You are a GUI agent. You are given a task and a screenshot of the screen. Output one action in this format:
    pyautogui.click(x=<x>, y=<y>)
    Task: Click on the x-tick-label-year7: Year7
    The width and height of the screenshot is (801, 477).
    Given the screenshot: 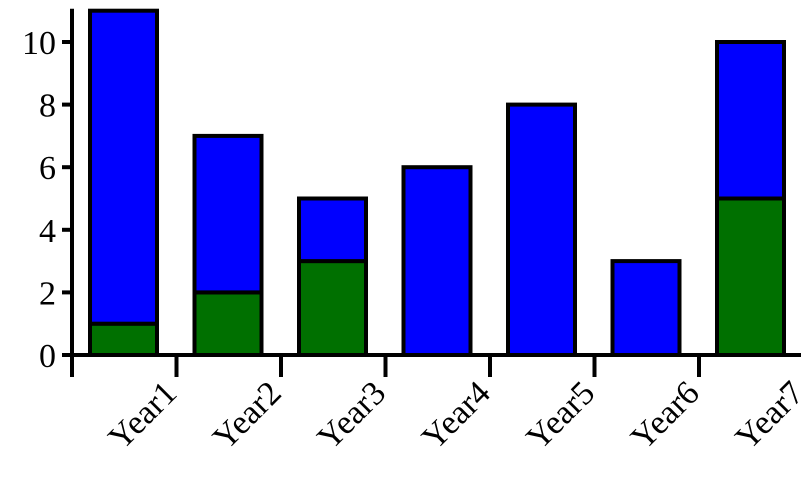 What is the action you would take?
    pyautogui.click(x=765, y=415)
    